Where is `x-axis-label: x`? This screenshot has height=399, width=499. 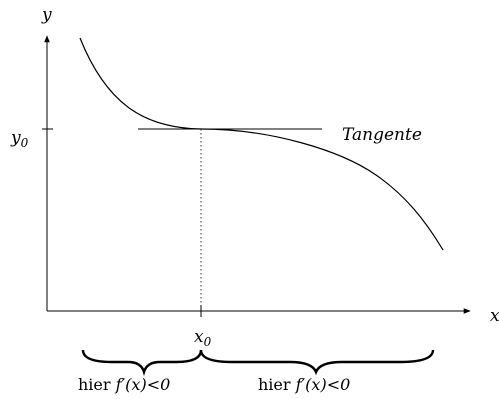
x-axis-label: x is located at coordinates (494, 316).